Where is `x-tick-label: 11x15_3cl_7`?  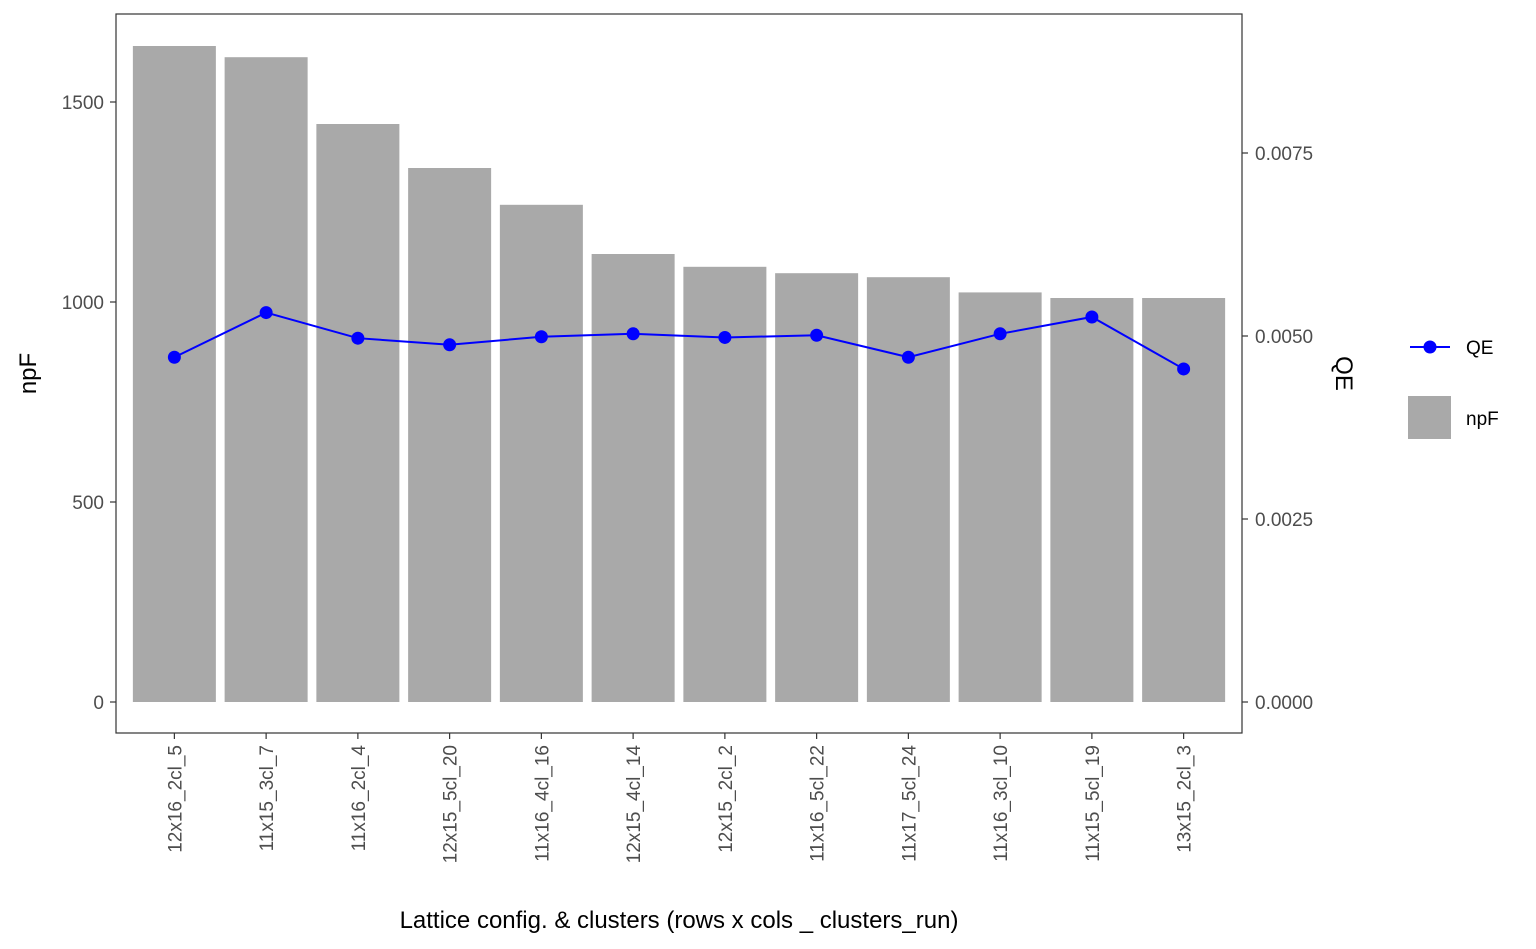
x-tick-label: 11x15_3cl_7 is located at coordinates (267, 798).